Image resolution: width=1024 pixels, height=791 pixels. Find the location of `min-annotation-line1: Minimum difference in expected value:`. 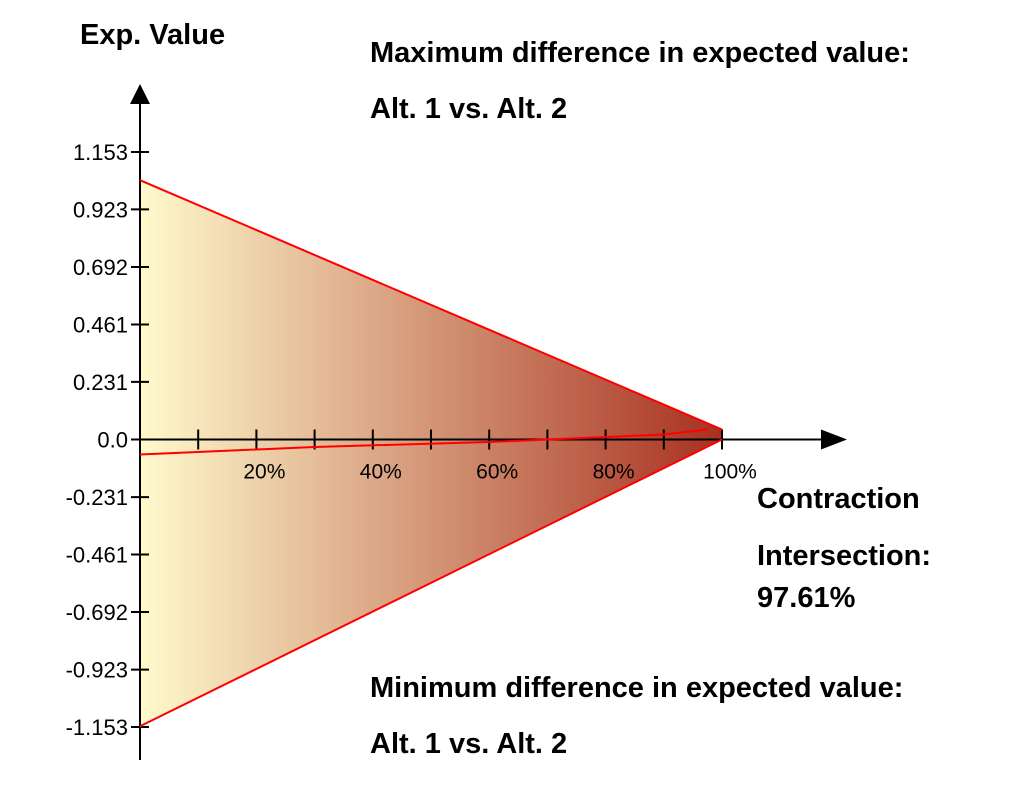

min-annotation-line1: Minimum difference in expected value: is located at coordinates (636, 688).